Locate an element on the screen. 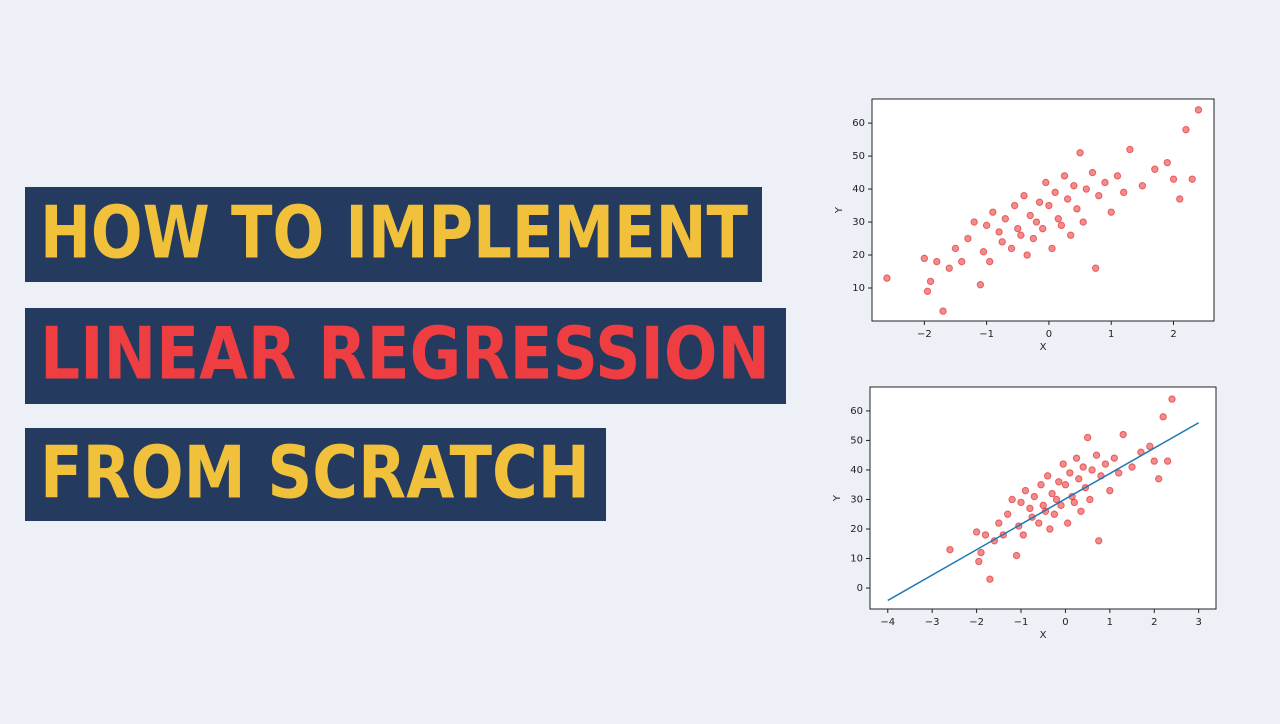  banner-text: FROM SCRATCH is located at coordinates (315, 473).